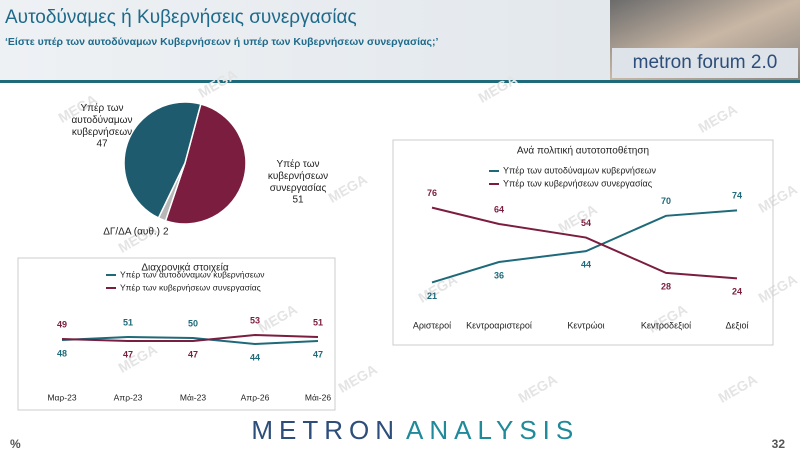 This screenshot has height=464, width=800. Describe the element at coordinates (432, 325) in the screenshot. I see `x-tick-label: Αριστεροί` at that location.